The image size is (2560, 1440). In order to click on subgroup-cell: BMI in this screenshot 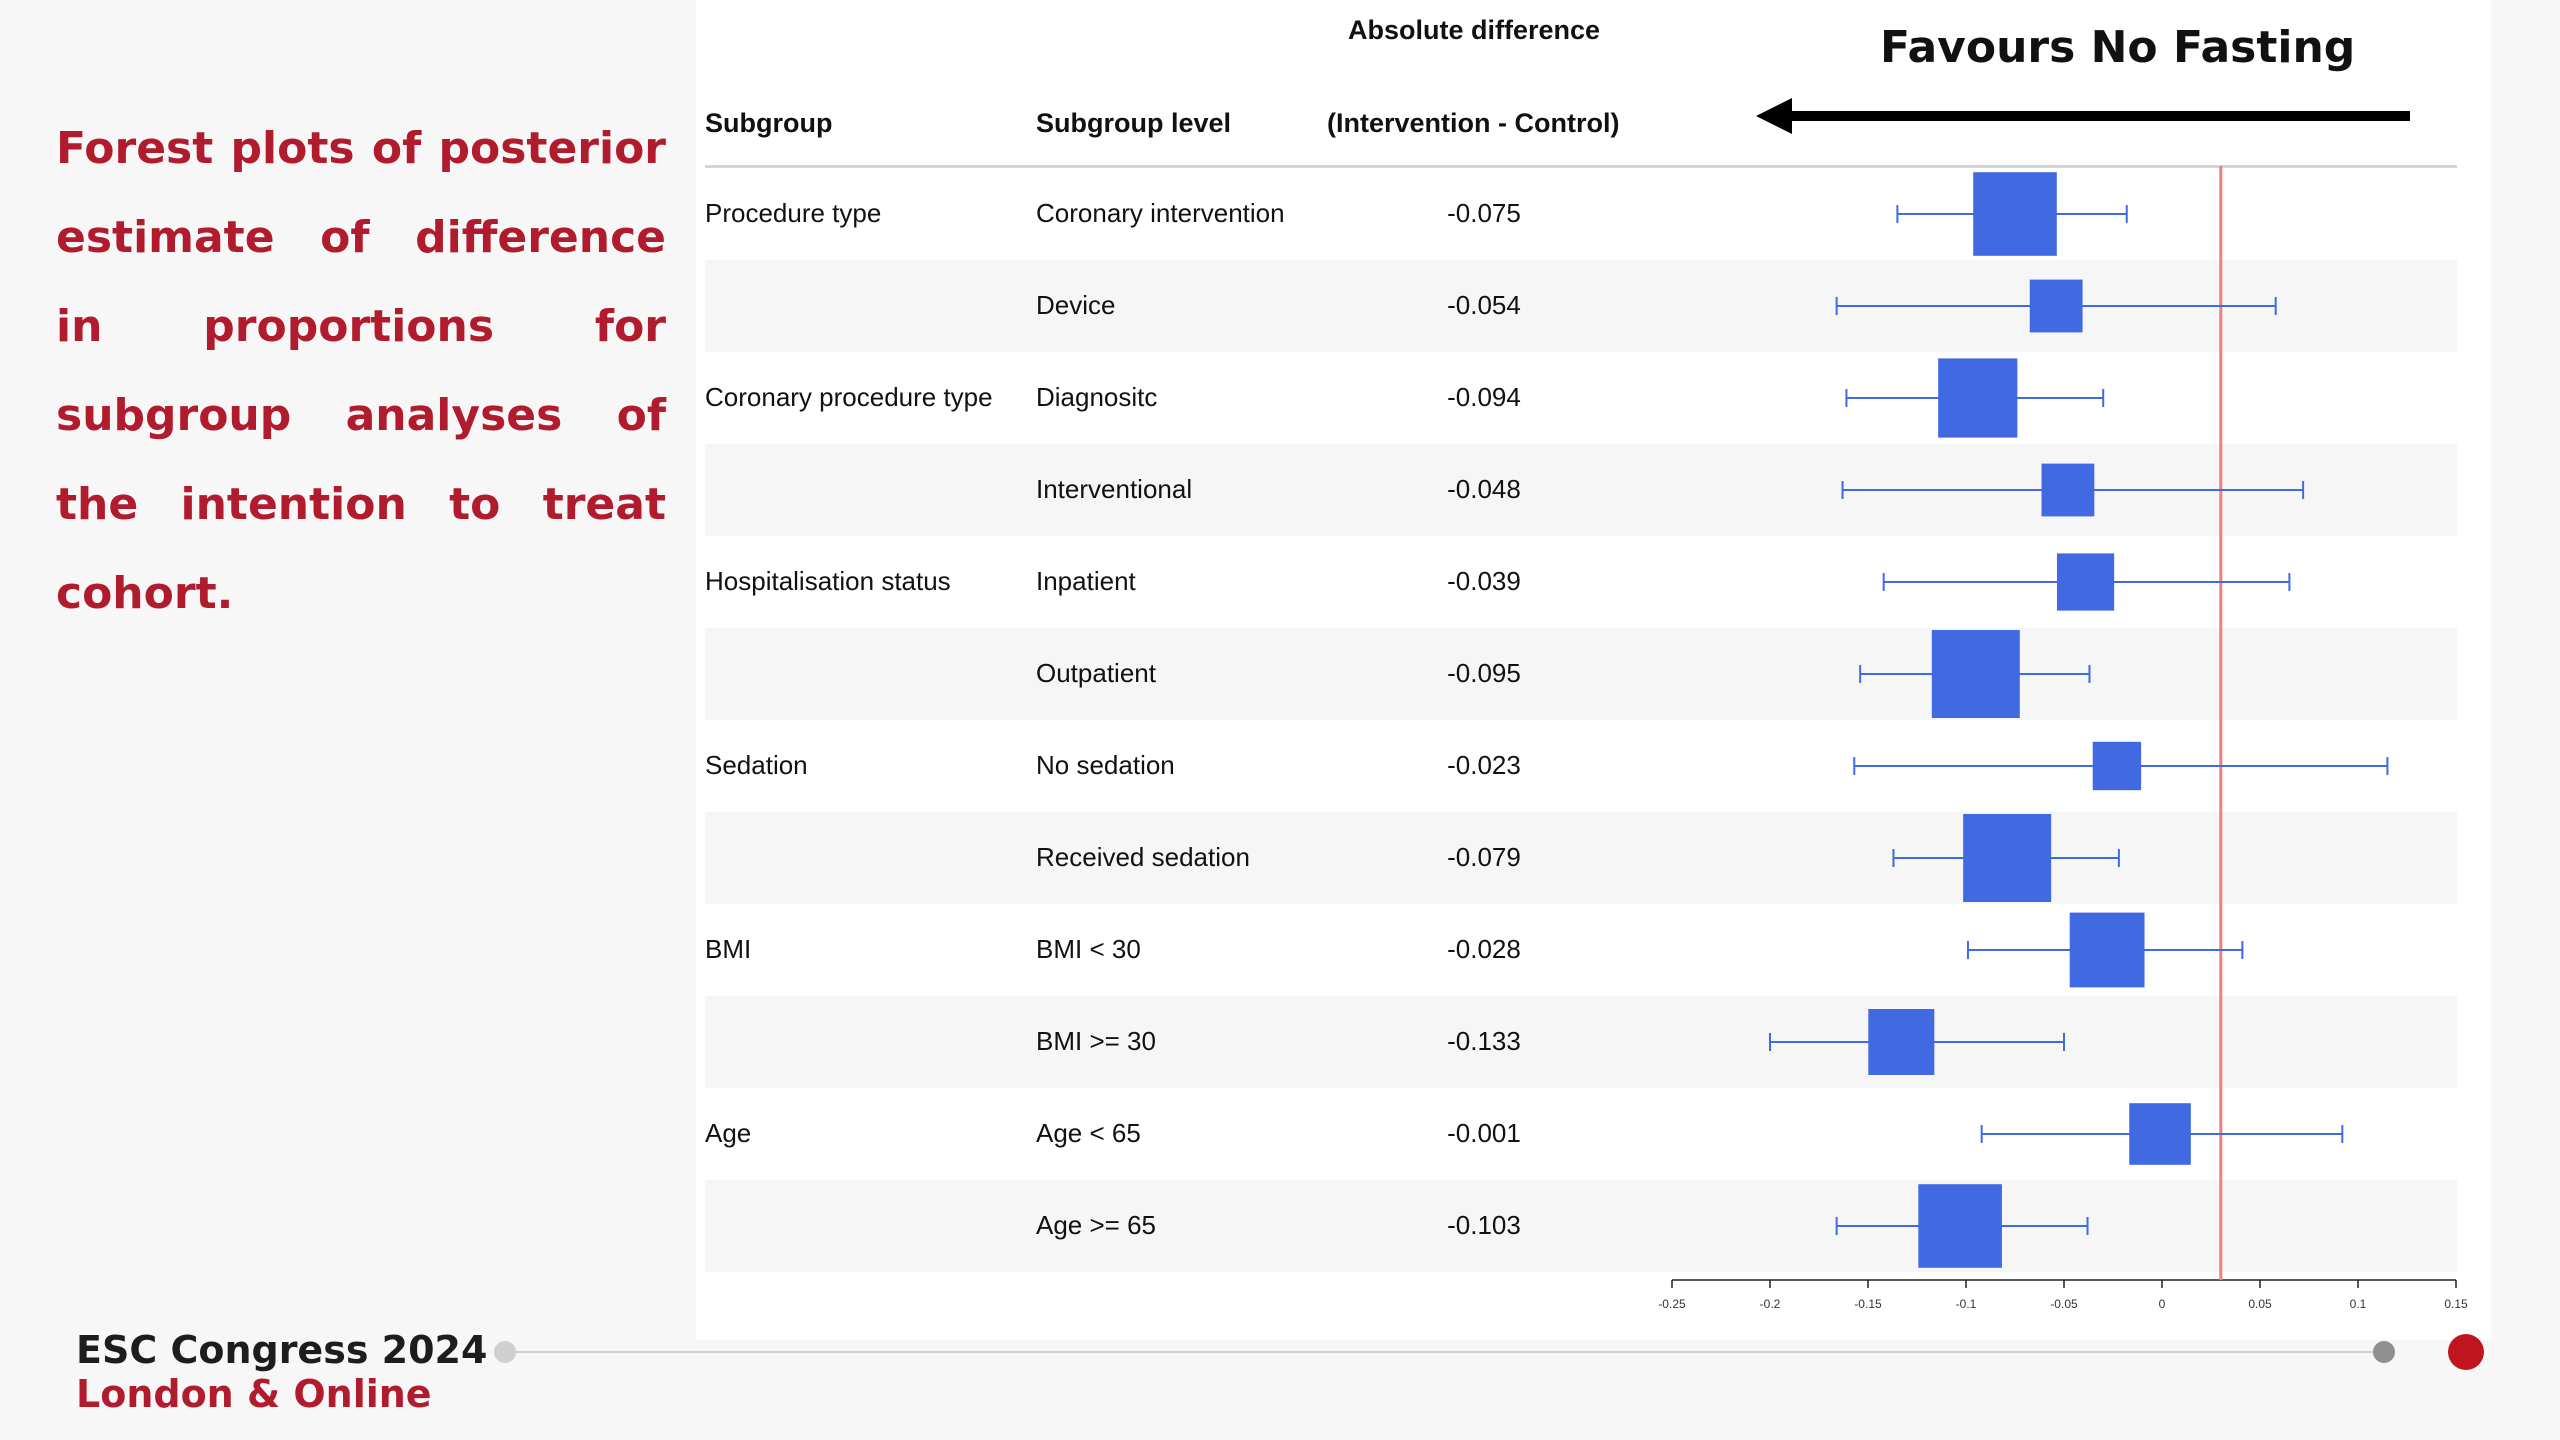, I will do `click(728, 949)`.